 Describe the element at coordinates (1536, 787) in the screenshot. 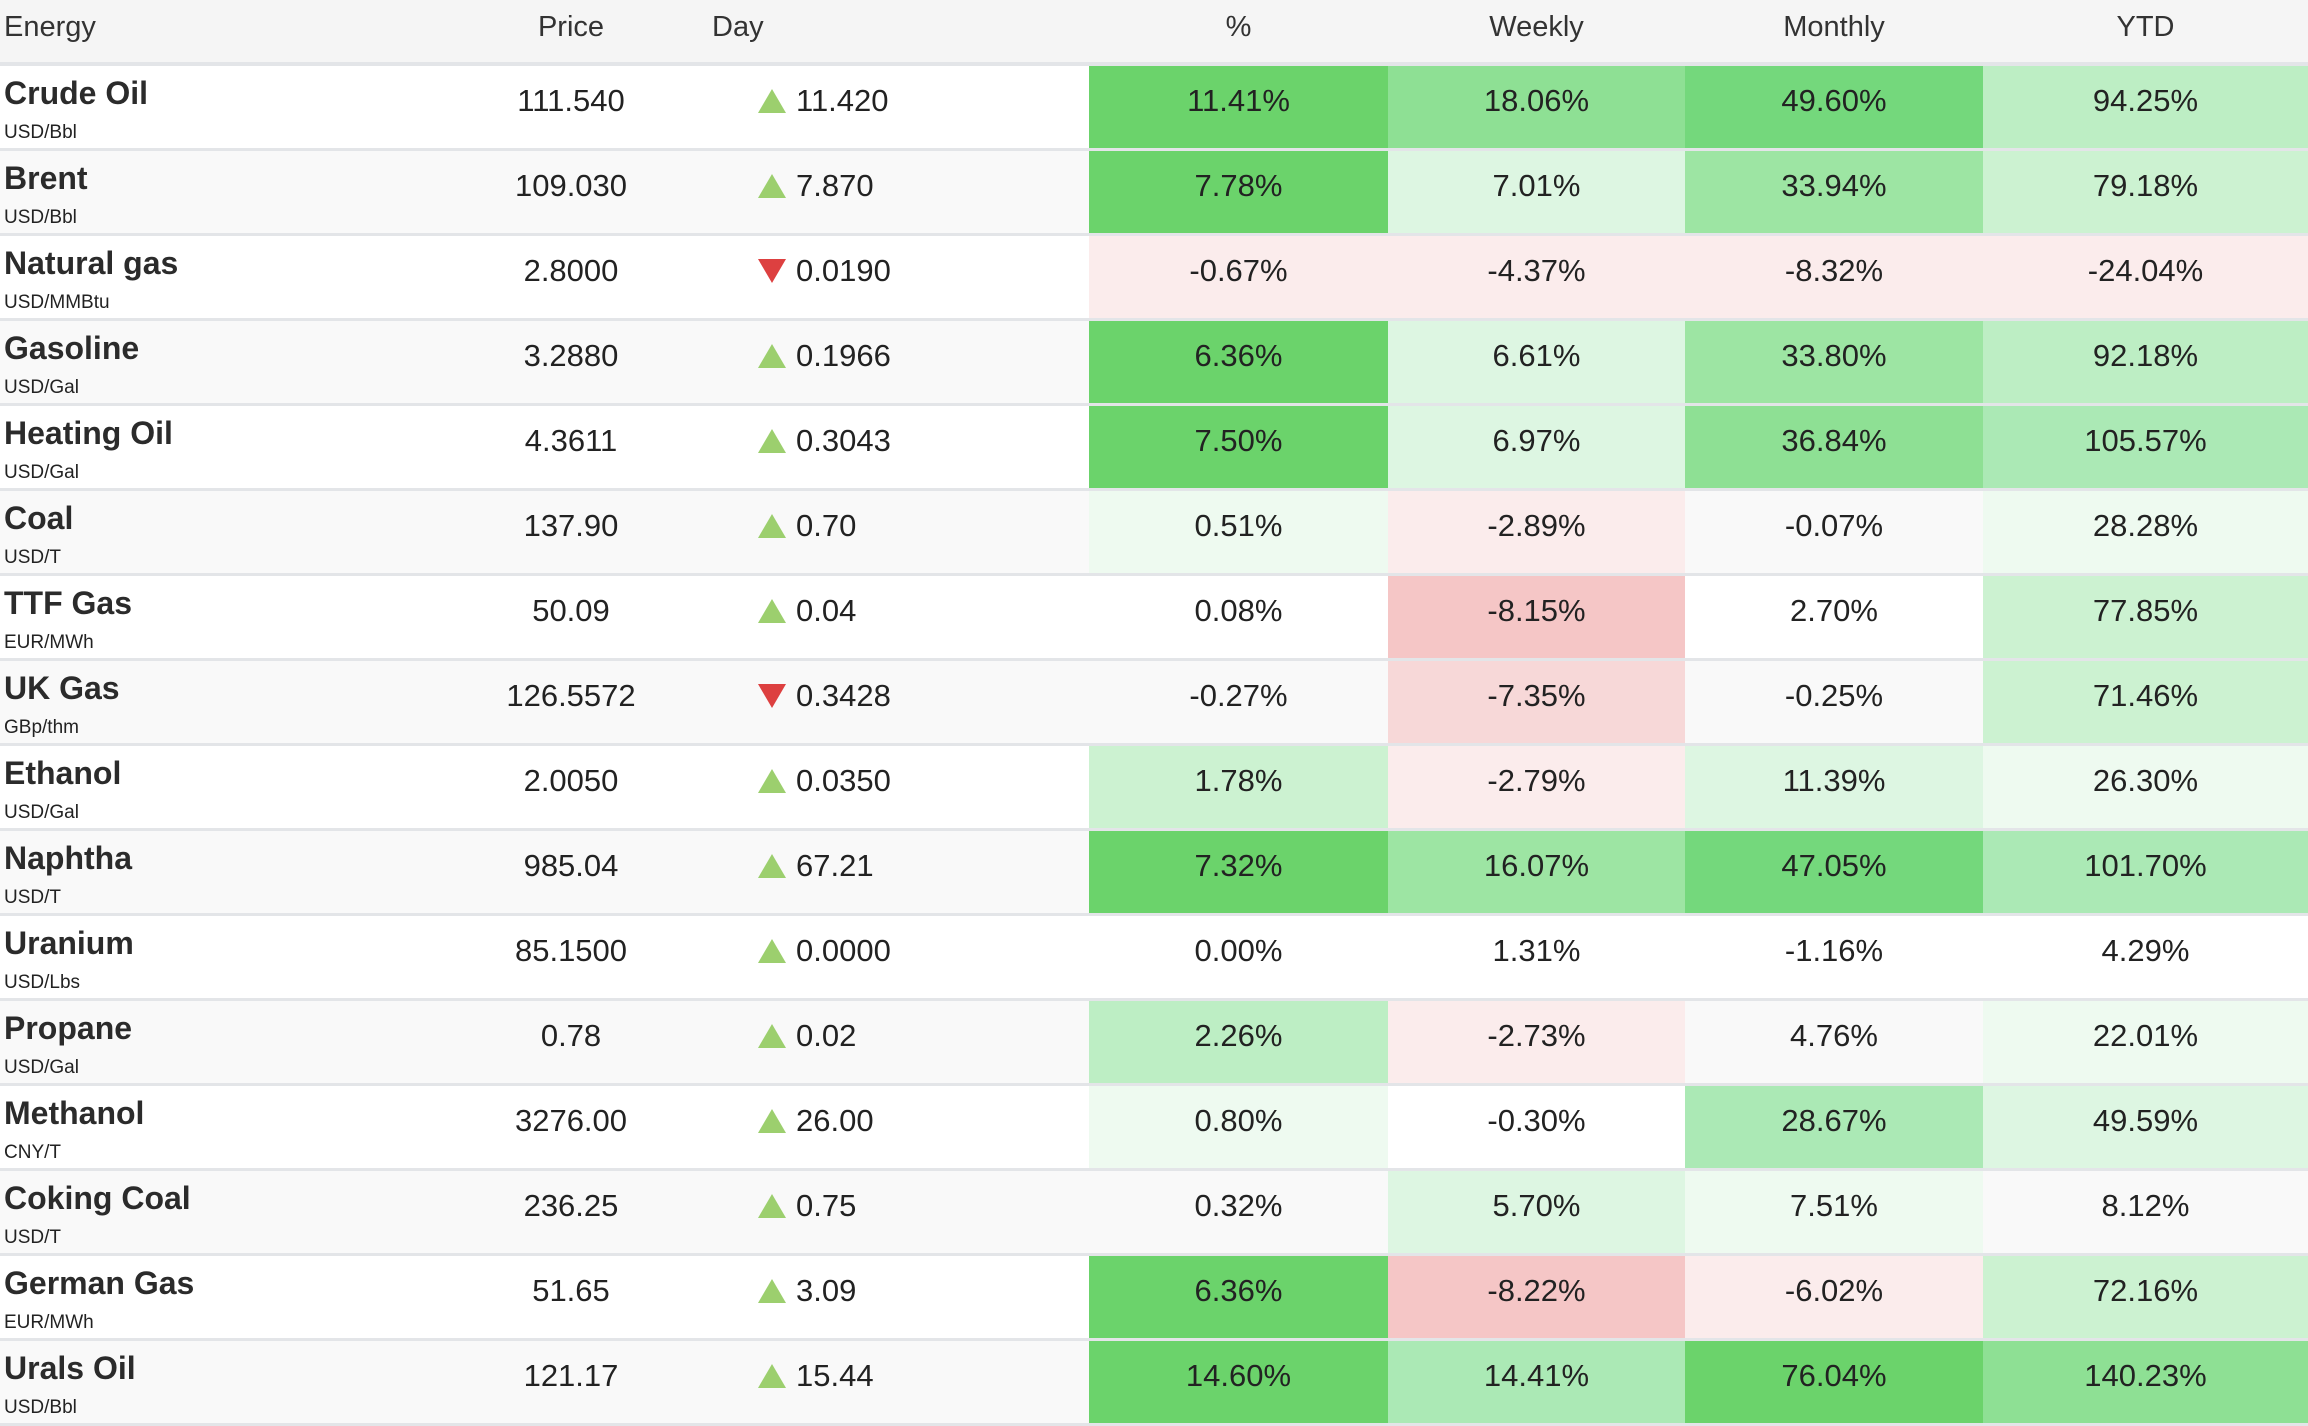

I see `weekly-cell: -2.79%` at that location.